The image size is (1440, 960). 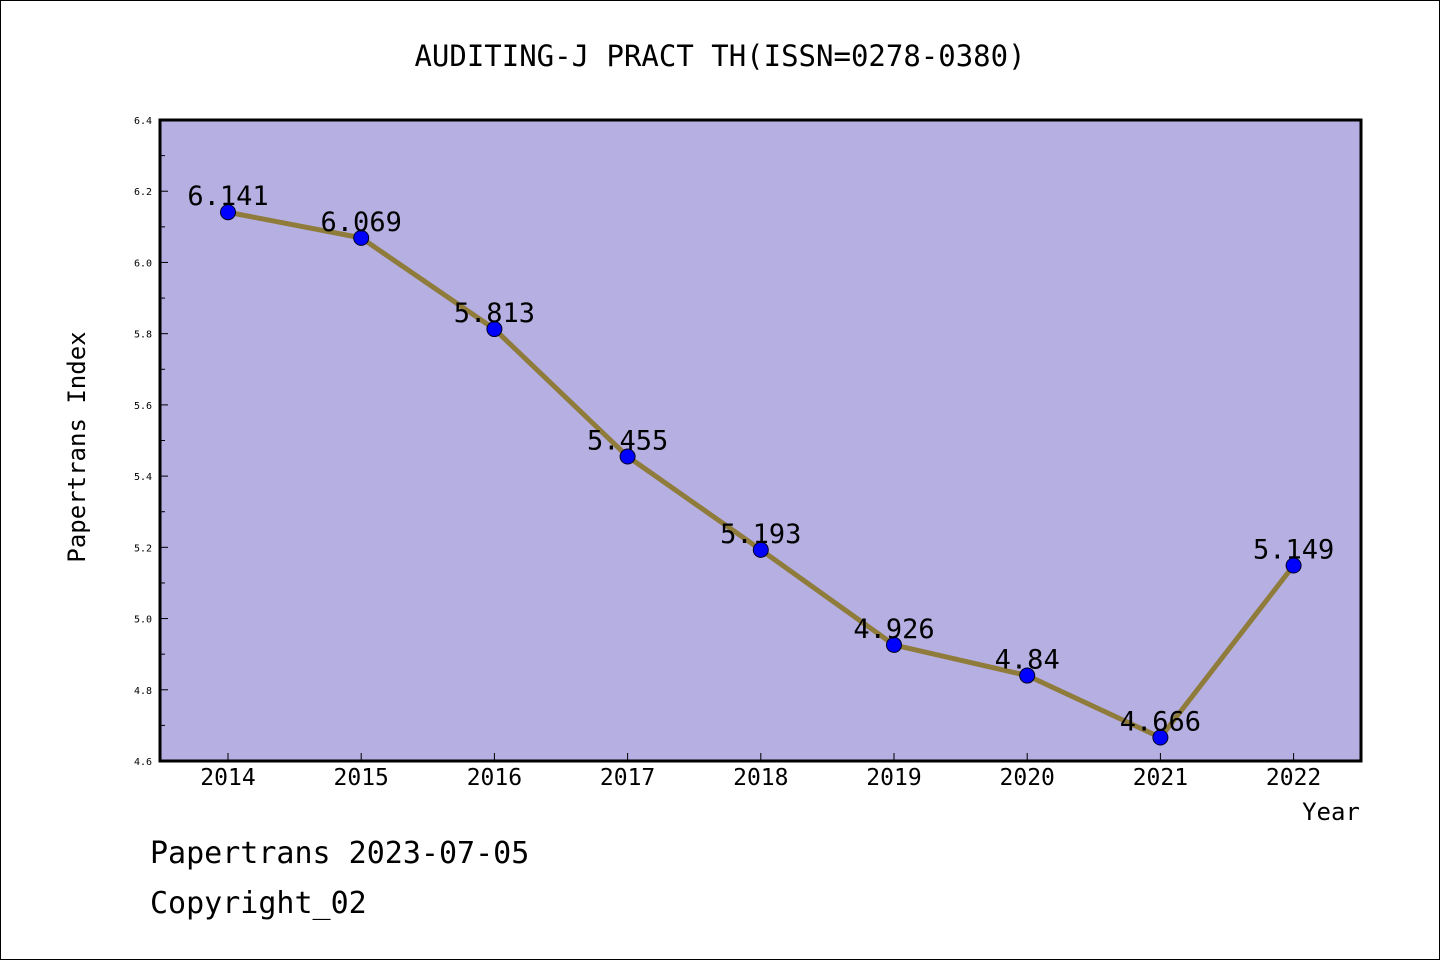 What do you see at coordinates (627, 441) in the screenshot?
I see `data-label: 5.455` at bounding box center [627, 441].